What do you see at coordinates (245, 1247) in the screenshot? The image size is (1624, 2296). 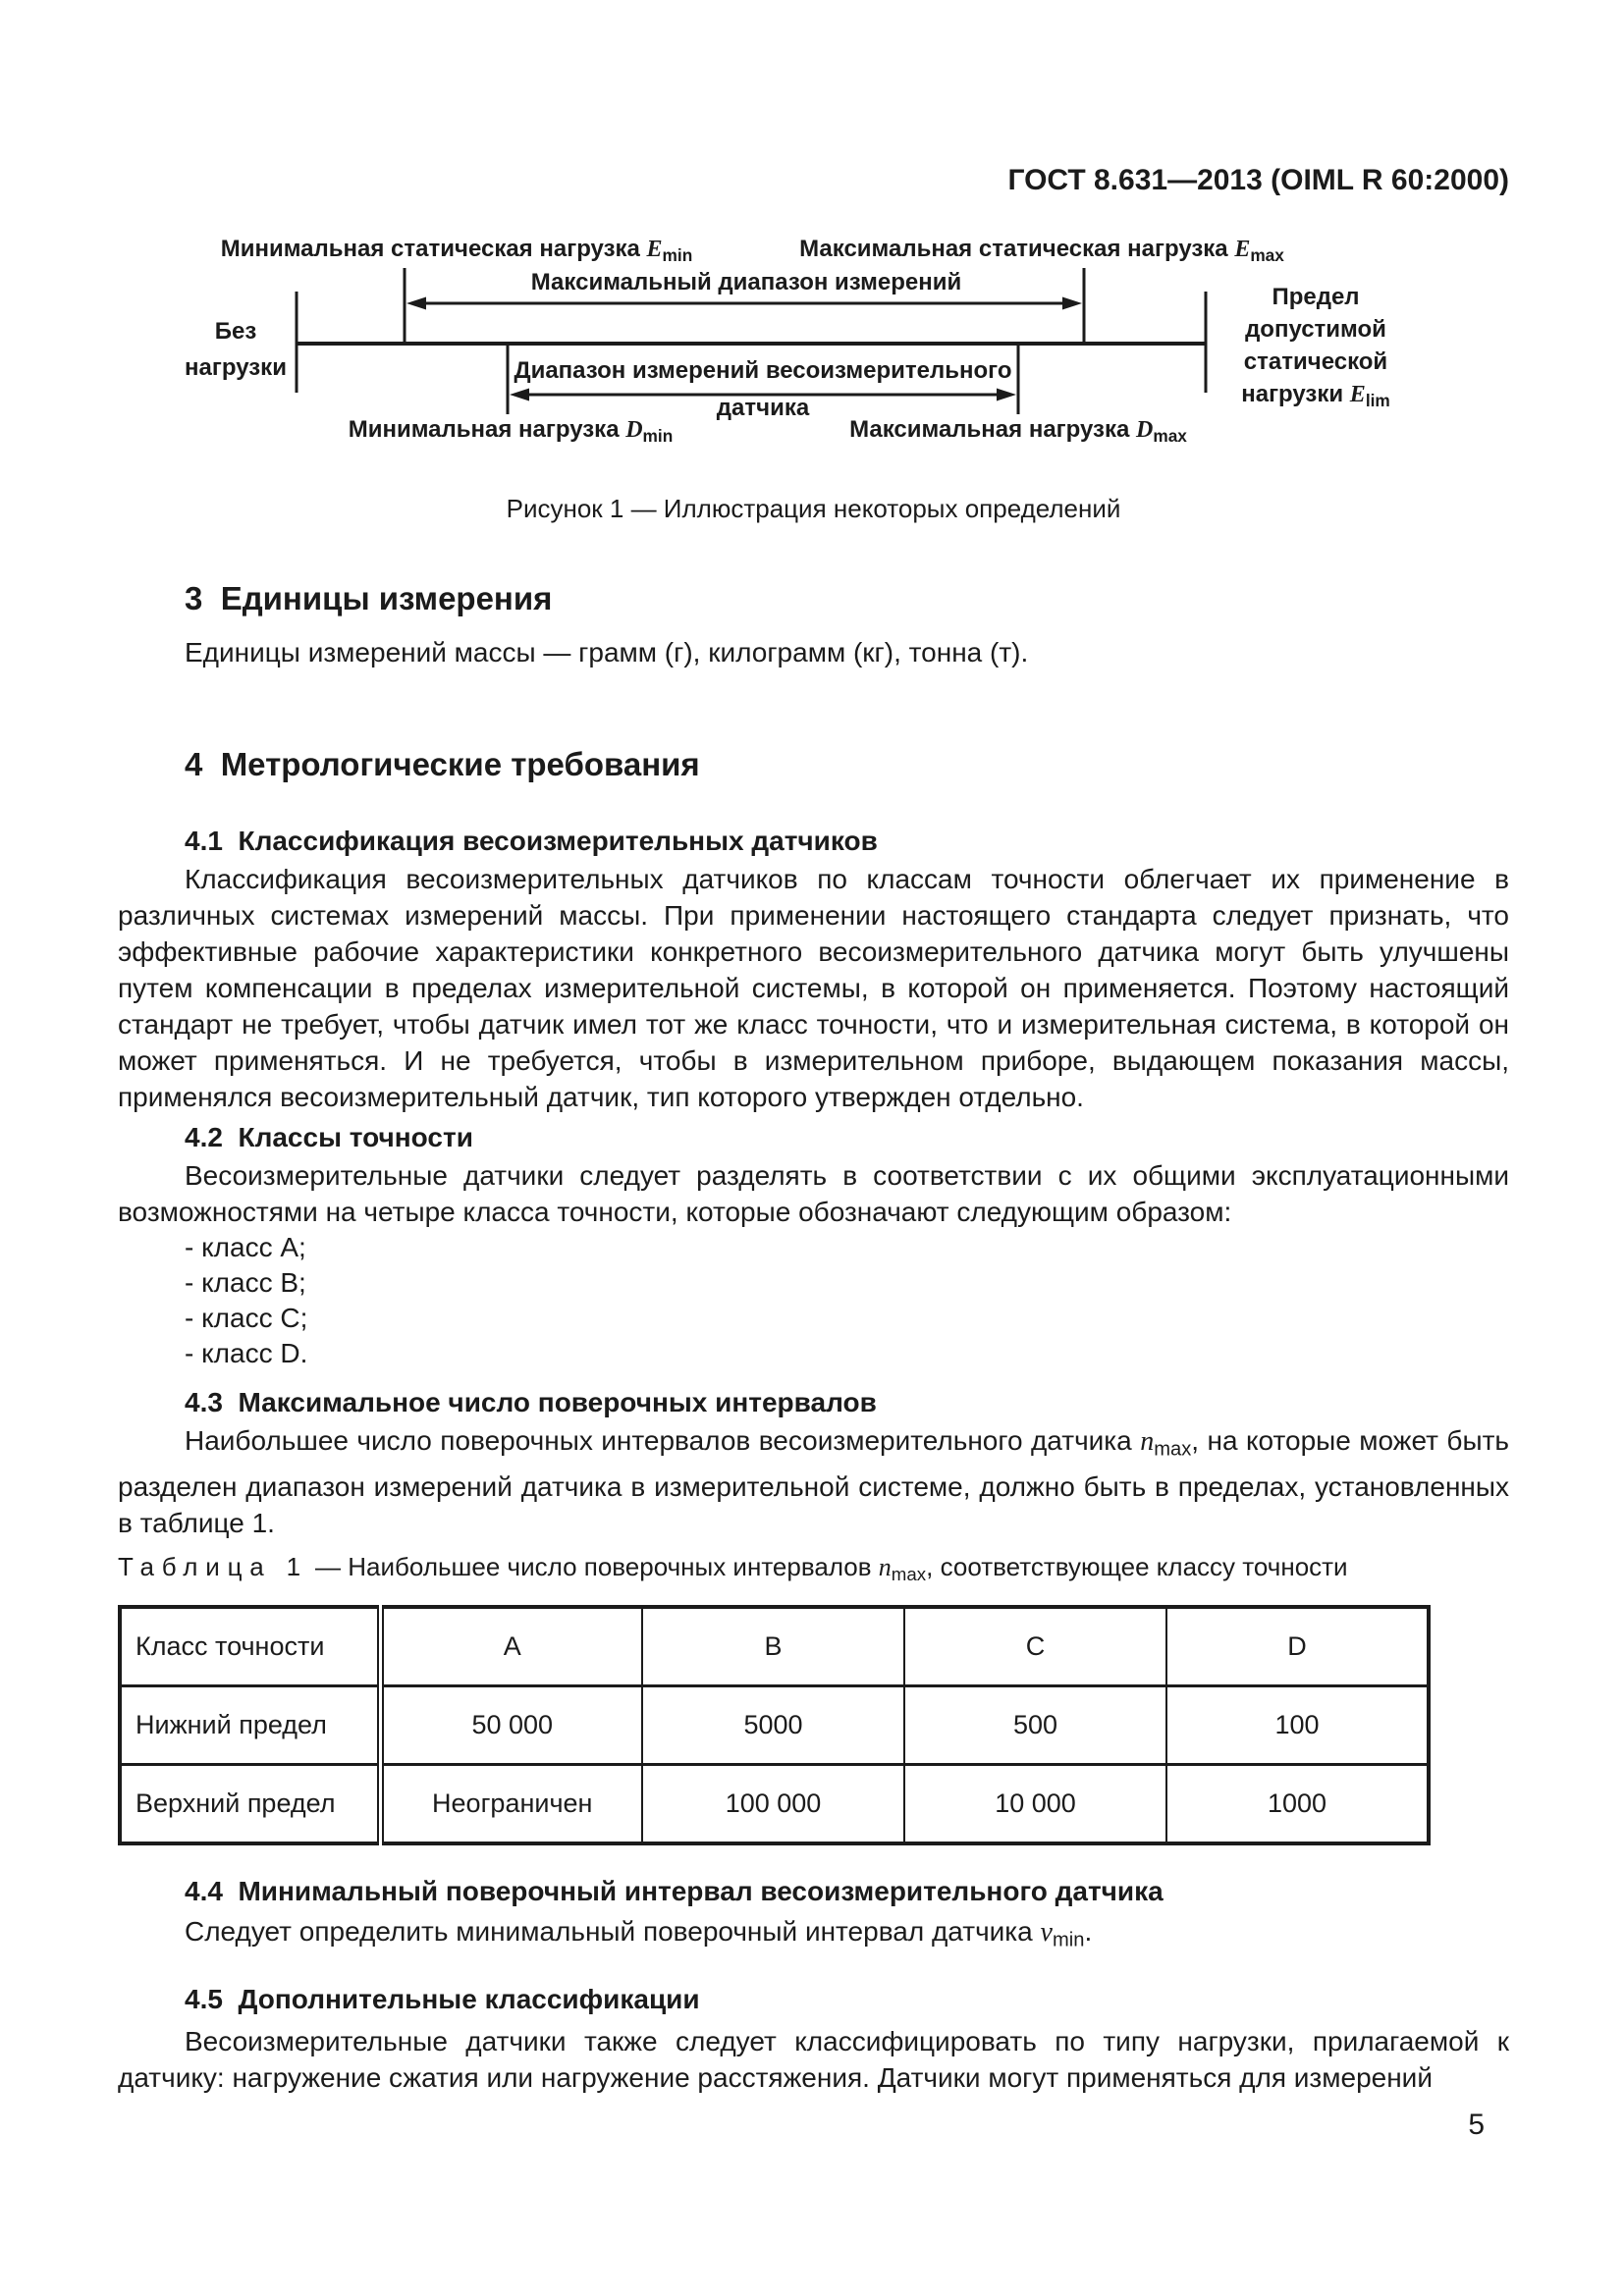 I see `list-item: - класс A;` at bounding box center [245, 1247].